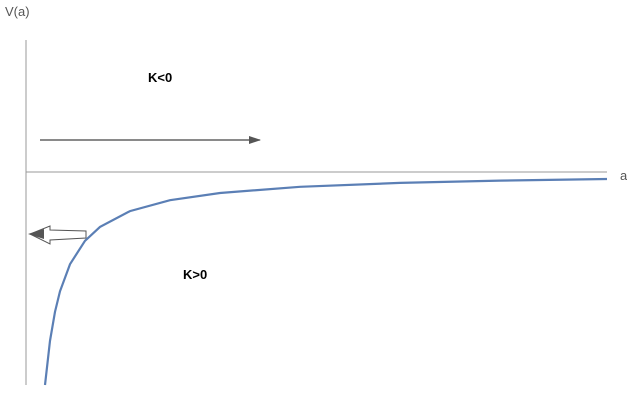 Image resolution: width=627 pixels, height=396 pixels. I want to click on x-axis-label: a, so click(623, 175).